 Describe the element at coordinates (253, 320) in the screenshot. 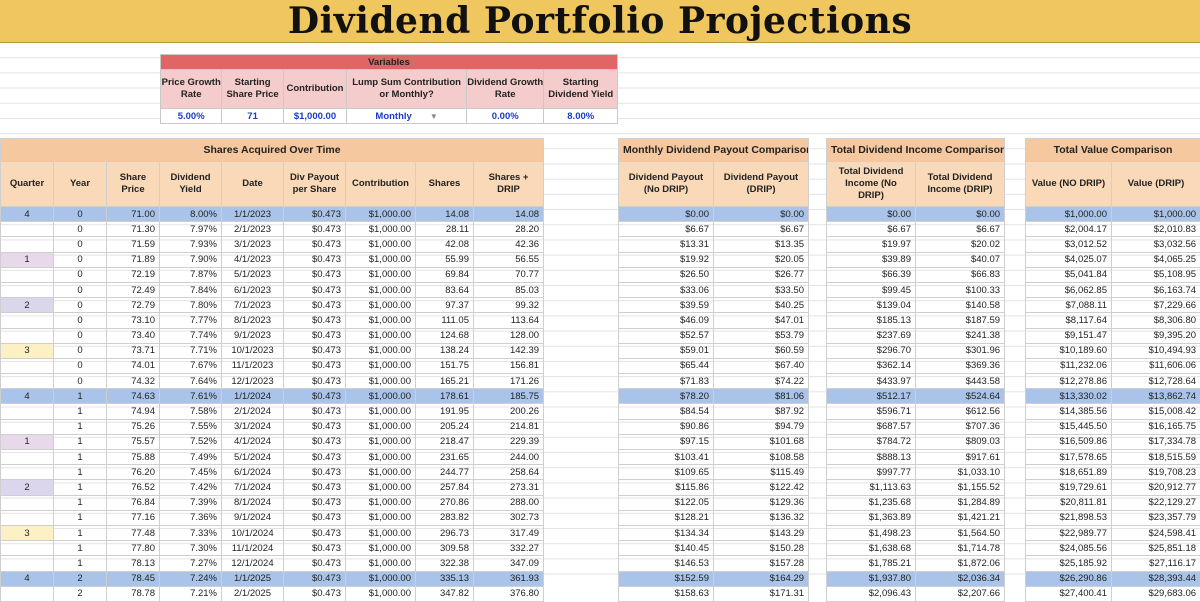

I see `cell-date: 8/1/2023` at that location.